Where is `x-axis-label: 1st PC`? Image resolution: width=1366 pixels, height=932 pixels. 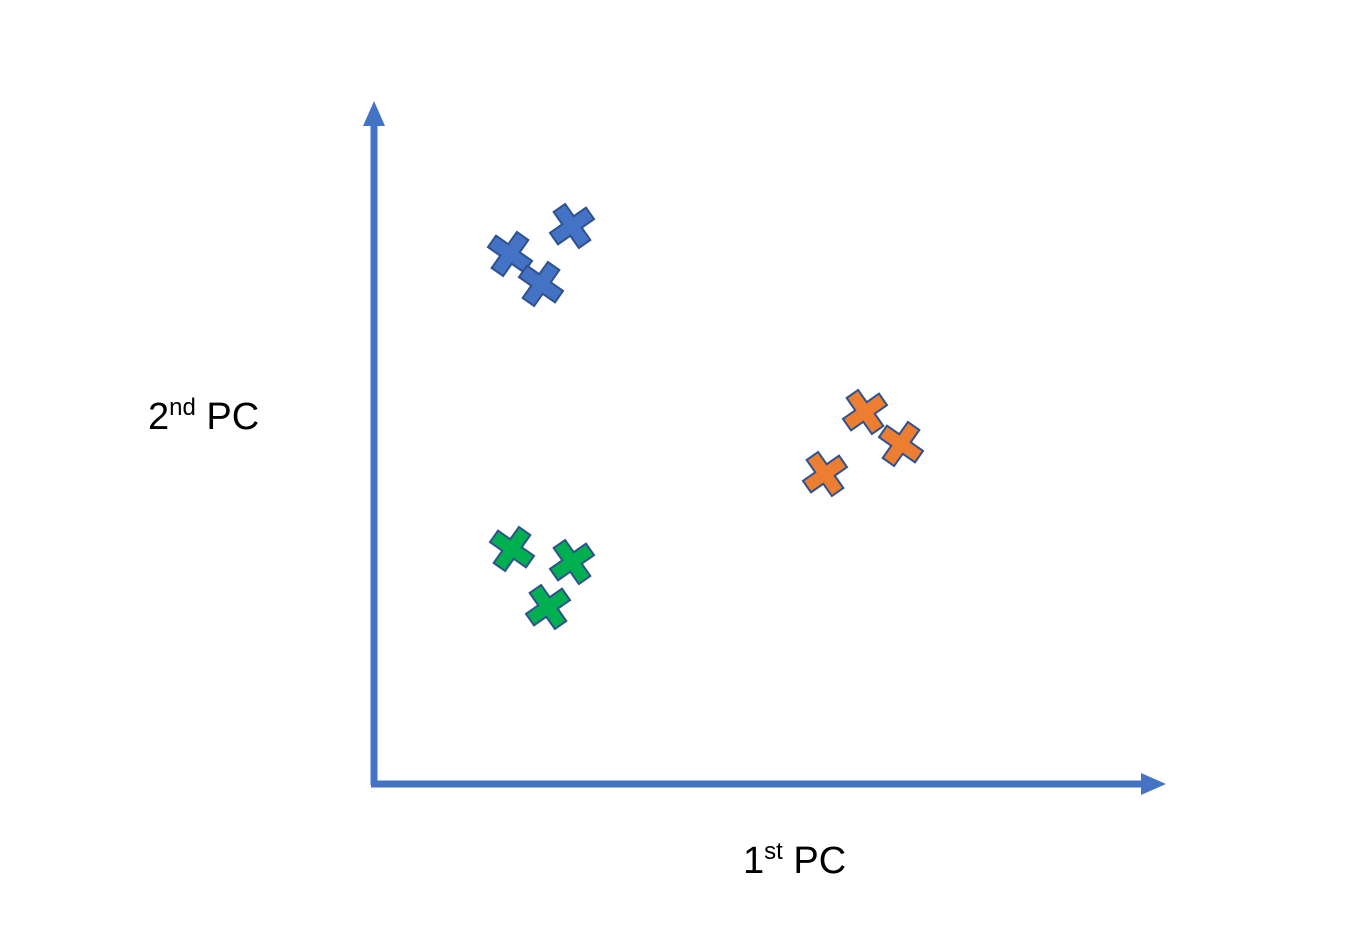
x-axis-label: 1st PC is located at coordinates (795, 860).